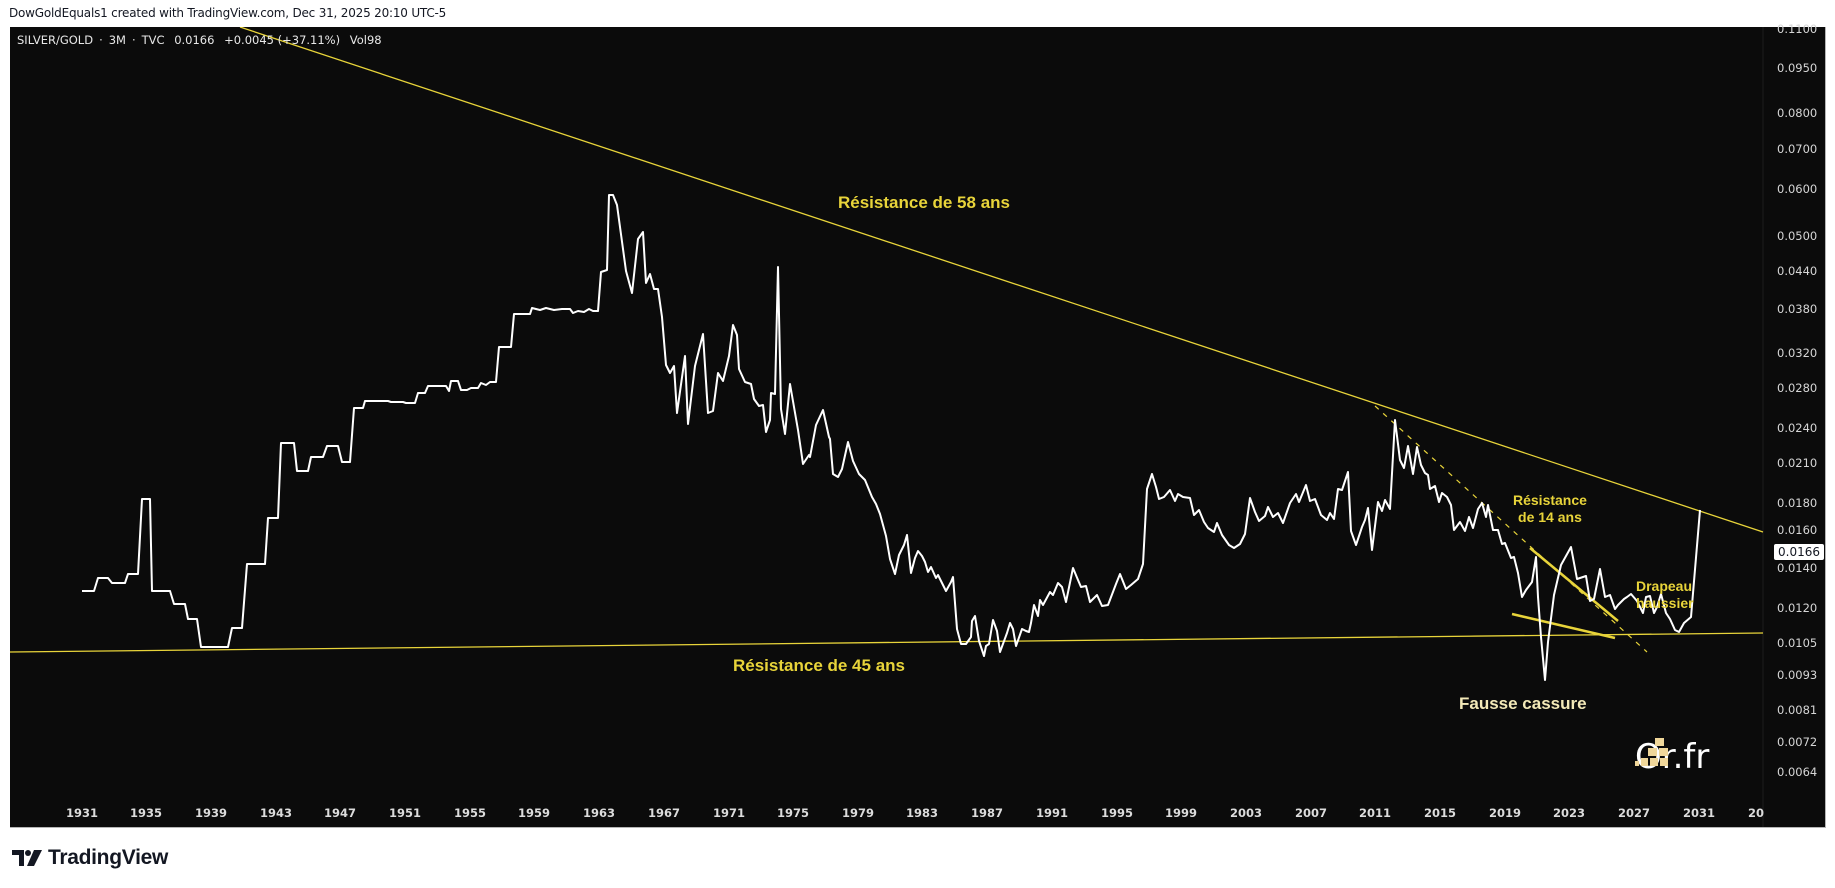 Image resolution: width=1835 pixels, height=888 pixels. What do you see at coordinates (1797, 568) in the screenshot?
I see `price-tick: 0.0140` at bounding box center [1797, 568].